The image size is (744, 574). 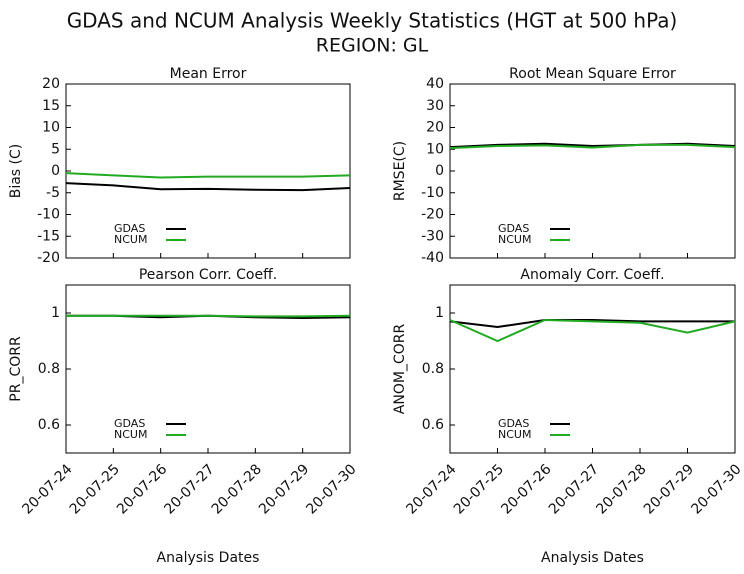 What do you see at coordinates (592, 74) in the screenshot?
I see `panel-title: Root Mean Square Error` at bounding box center [592, 74].